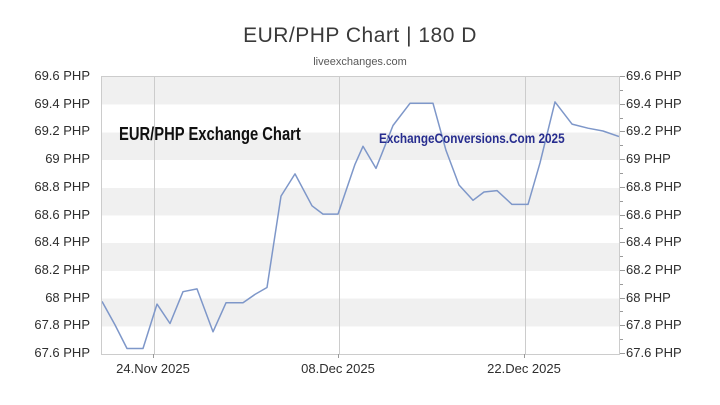  I want to click on x-tick-label: 08.Dec 2025, so click(338, 368).